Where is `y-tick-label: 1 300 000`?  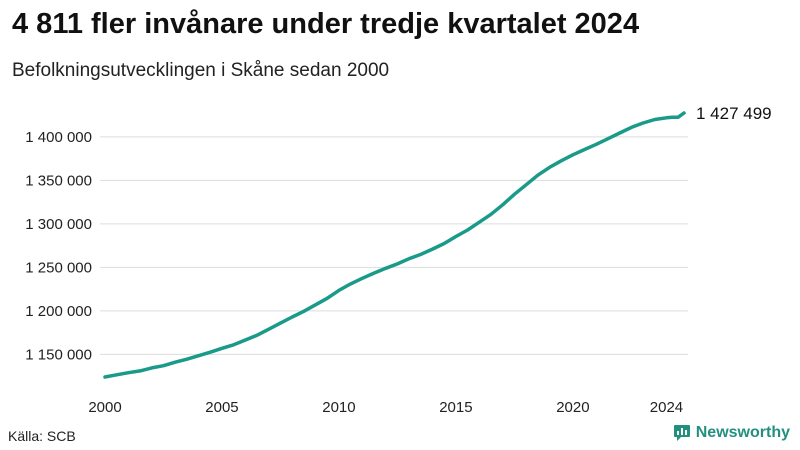 y-tick-label: 1 300 000 is located at coordinates (58, 224).